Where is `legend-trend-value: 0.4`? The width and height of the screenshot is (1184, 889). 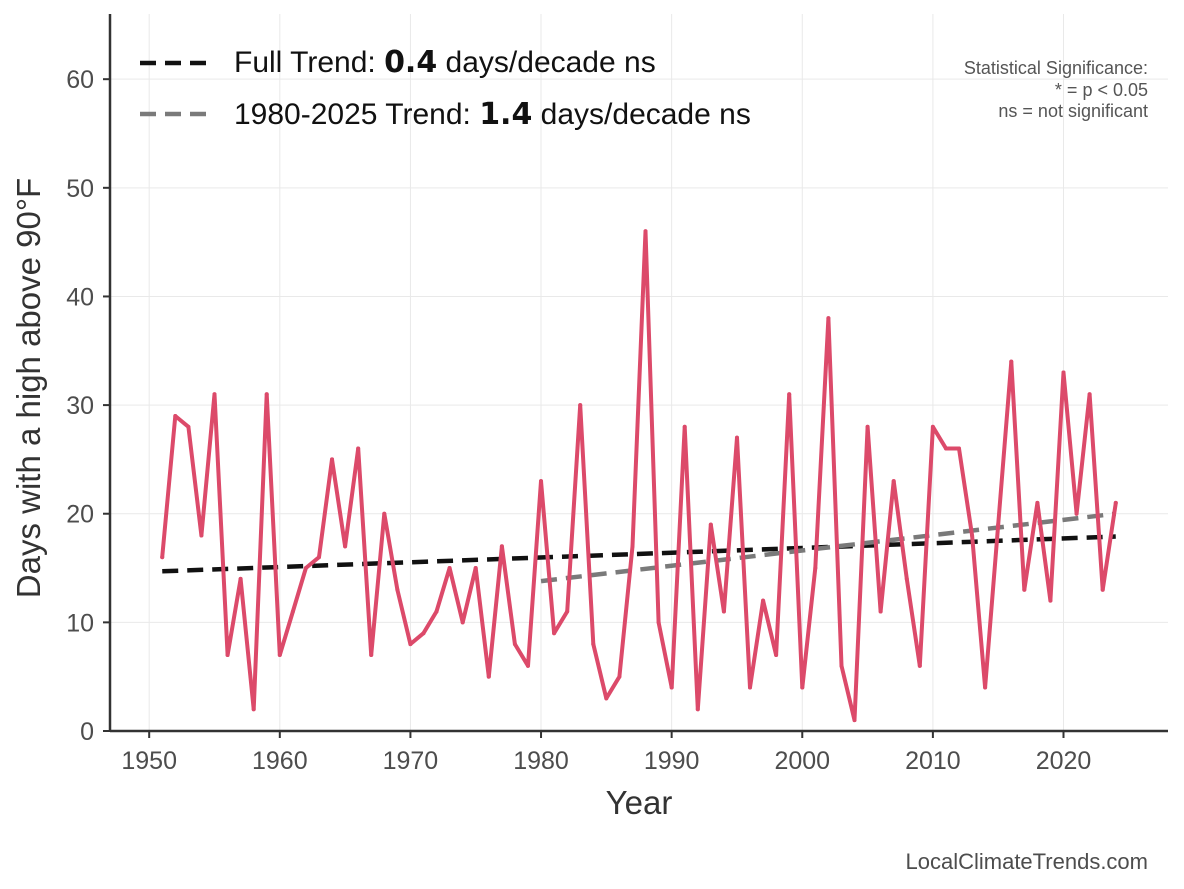
legend-trend-value: 0.4 is located at coordinates (410, 62).